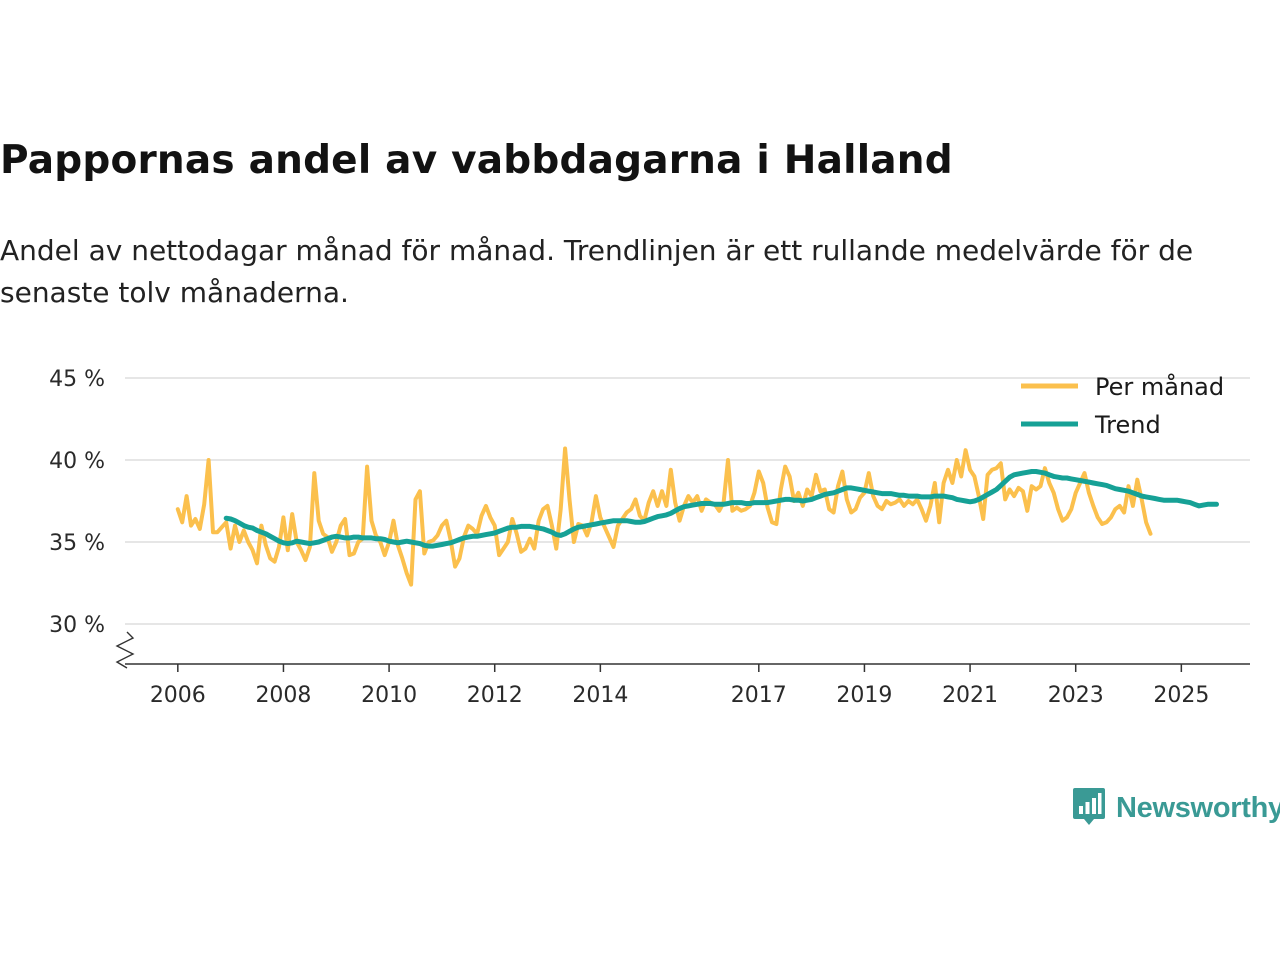 This screenshot has width=1280, height=960. I want to click on x-tick-label: 2023, so click(1076, 695).